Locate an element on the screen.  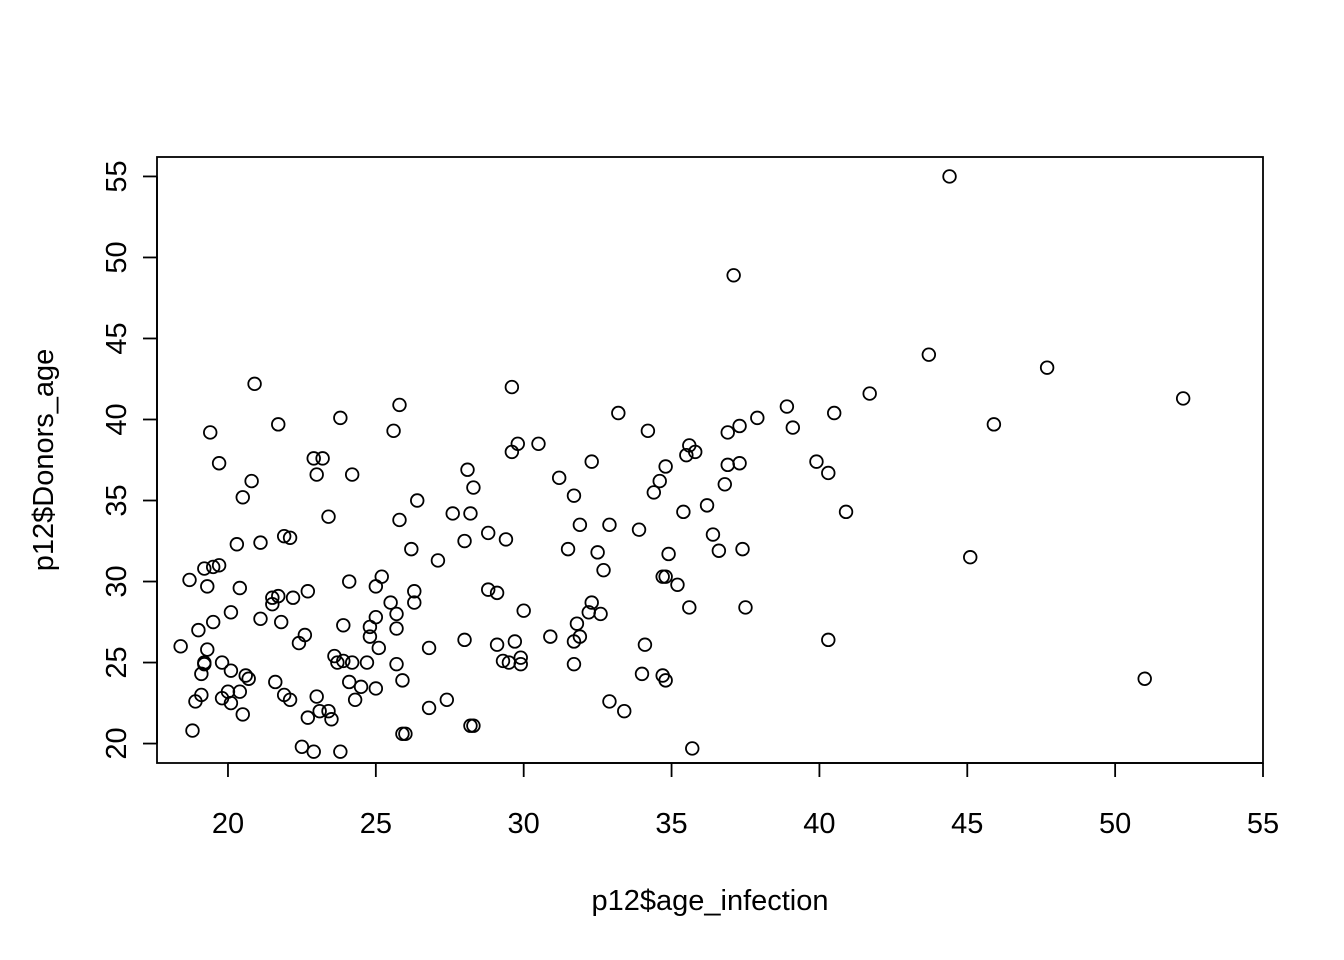
x-tick-label: 35 is located at coordinates (671, 824).